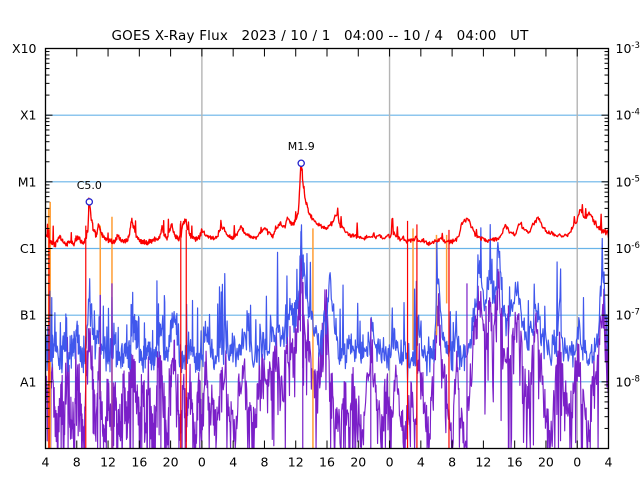 This screenshot has height=500, width=640. What do you see at coordinates (628, 248) in the screenshot?
I see `y-label-exp--6: 10-6` at bounding box center [628, 248].